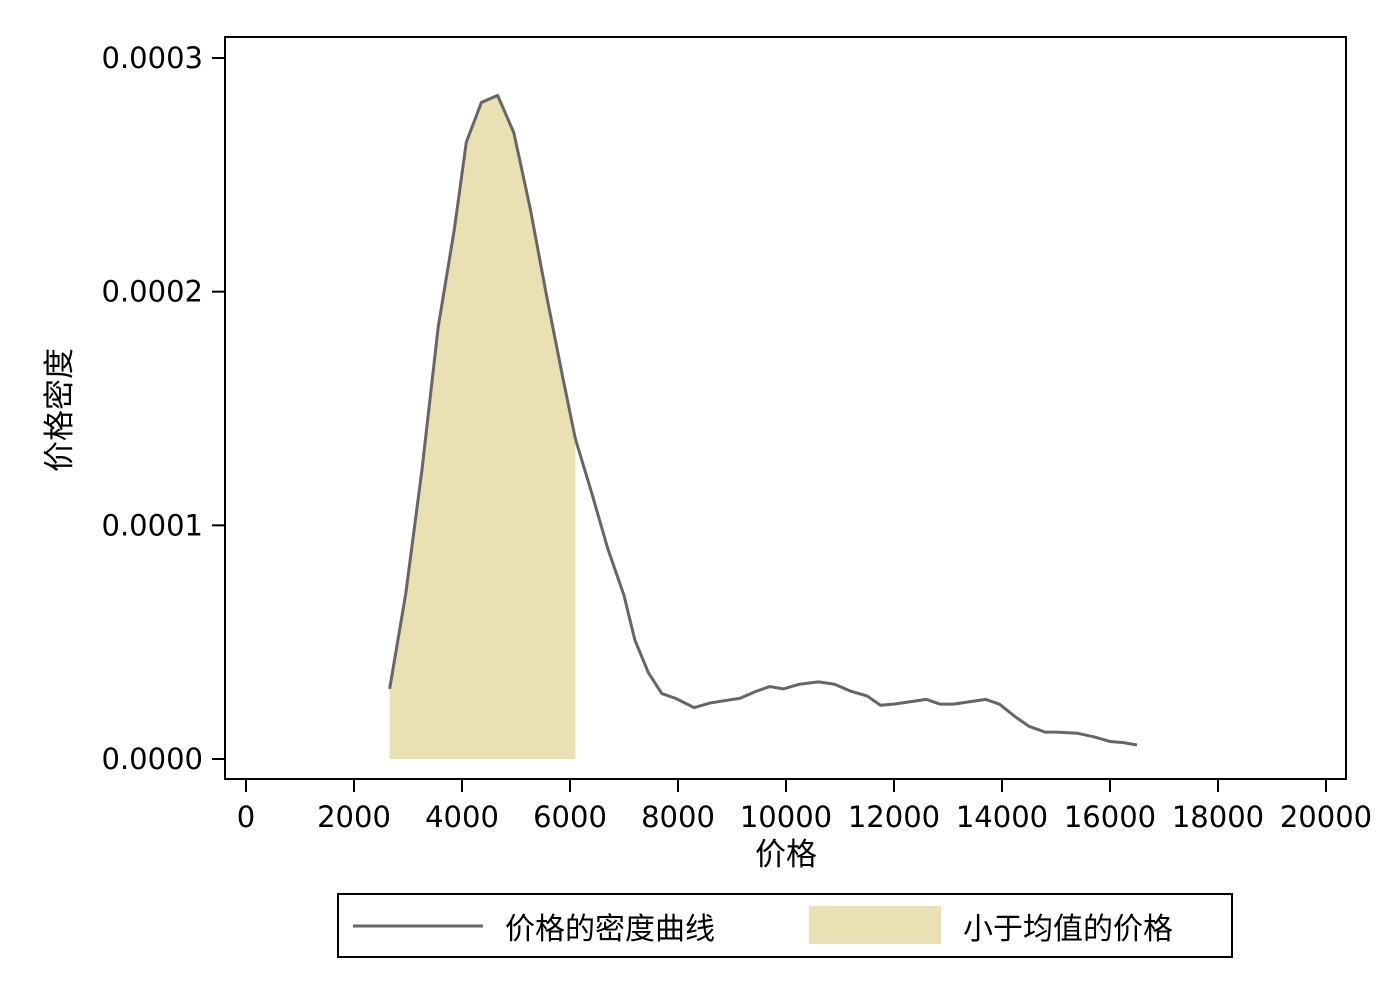 This screenshot has width=1384, height=1007. I want to click on x-tick-label: 8000, so click(678, 817).